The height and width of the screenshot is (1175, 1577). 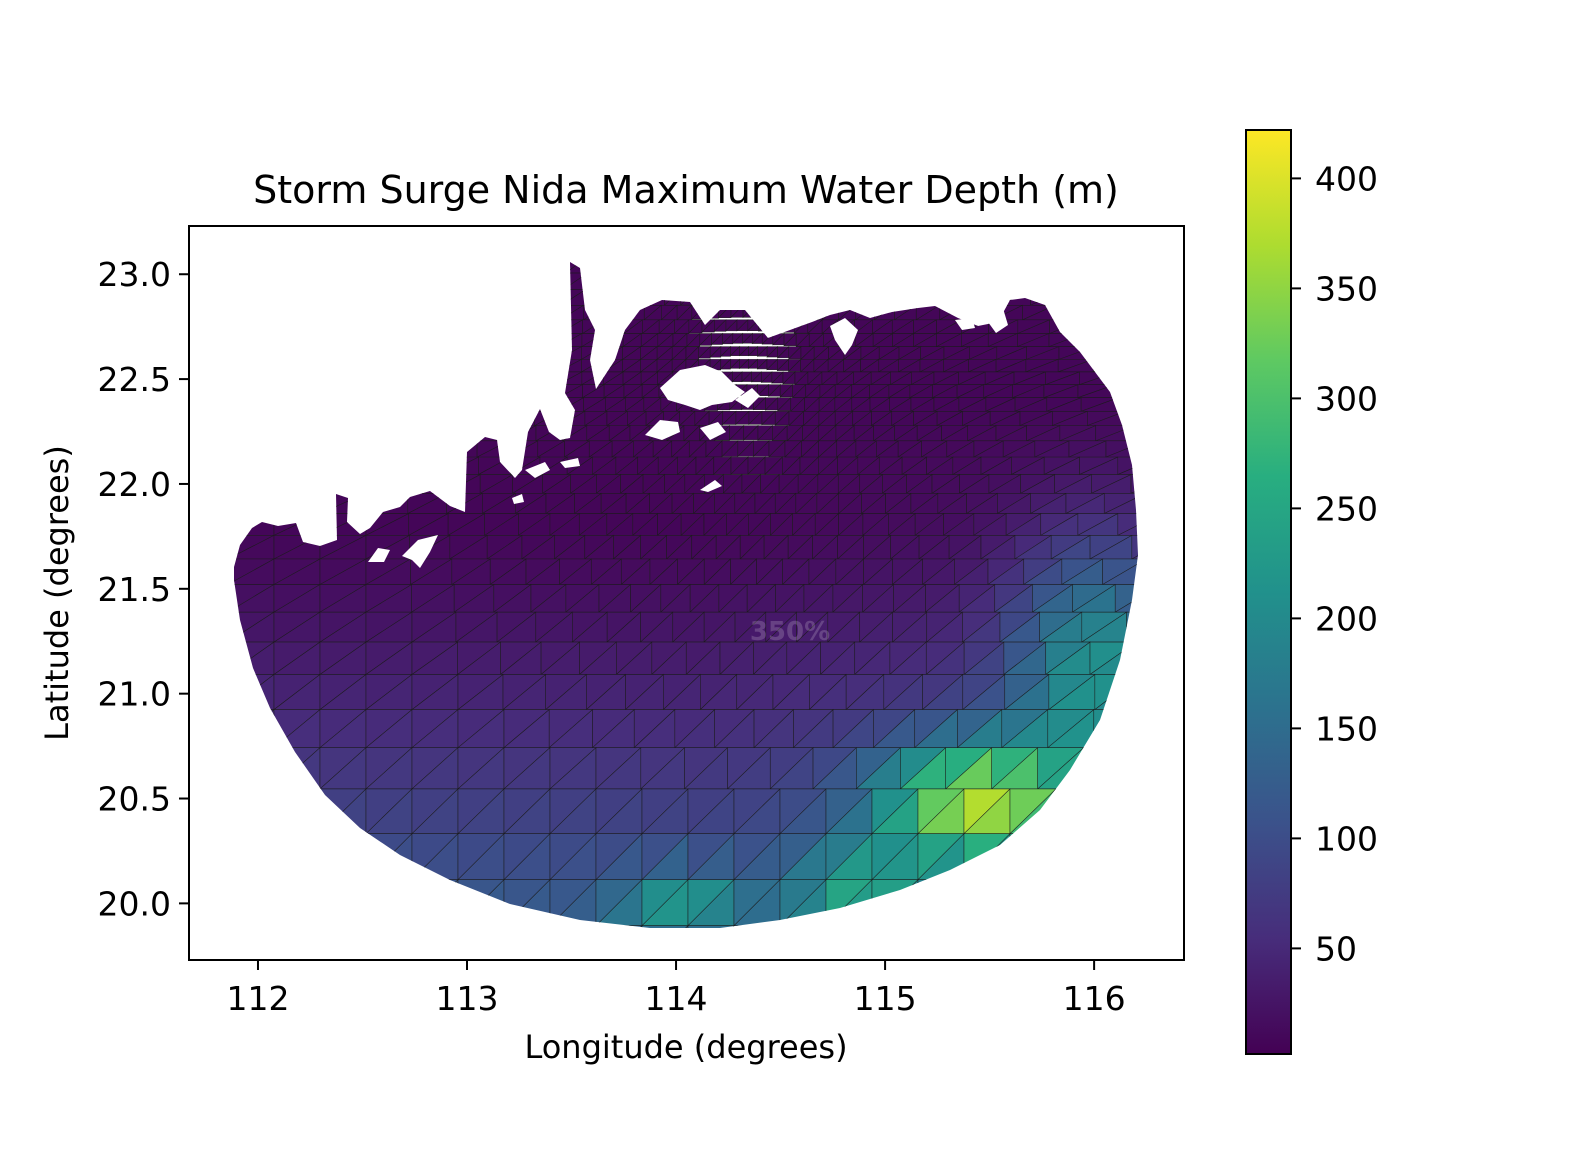 I want to click on x-axis-label: Longitude (degrees), so click(x=685, y=1047).